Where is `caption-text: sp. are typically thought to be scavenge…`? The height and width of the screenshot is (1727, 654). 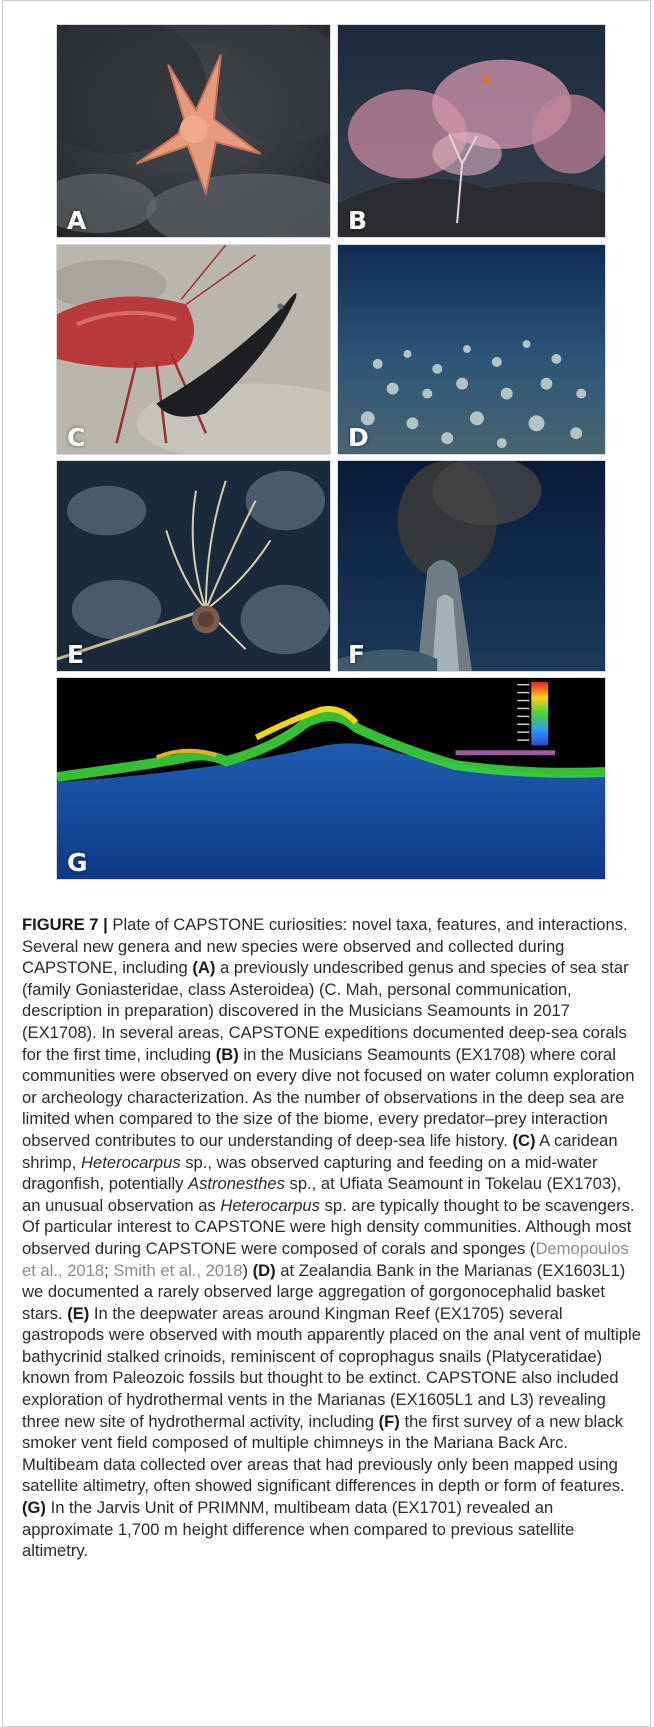 caption-text: sp. are typically thought to be scavenge… is located at coordinates (328, 1226).